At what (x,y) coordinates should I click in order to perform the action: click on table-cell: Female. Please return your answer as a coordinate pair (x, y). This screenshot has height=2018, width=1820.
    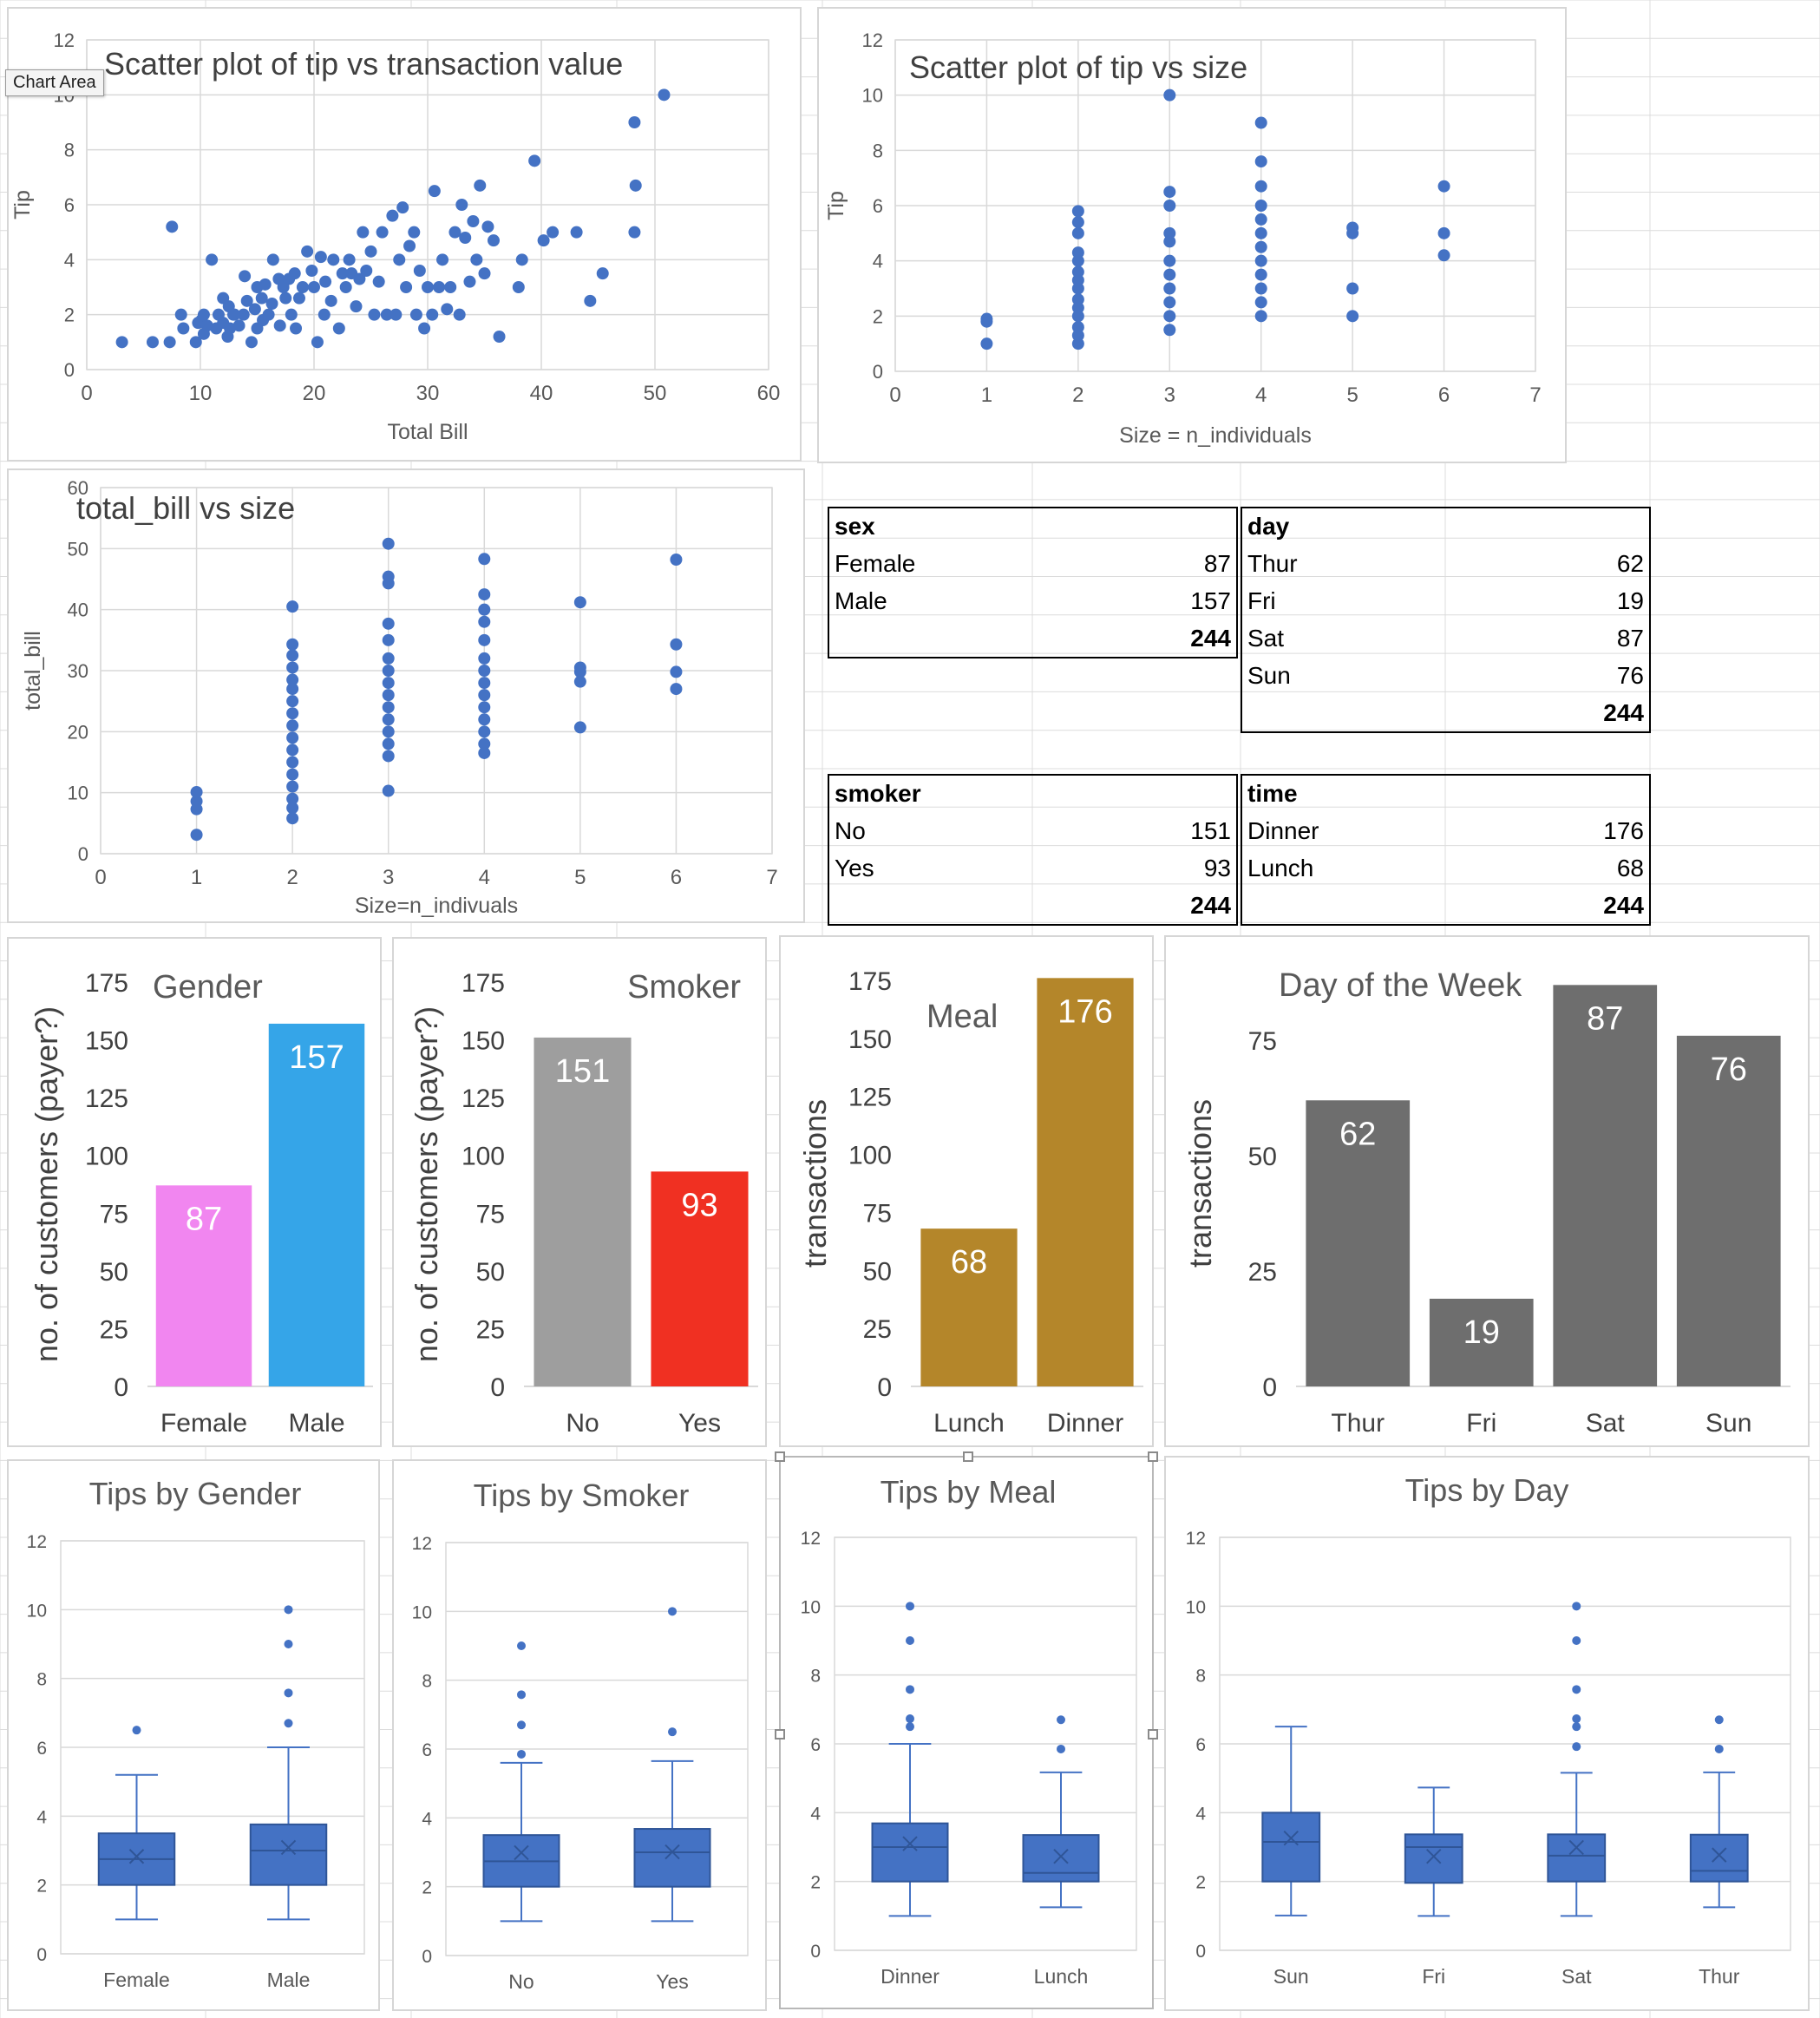
    Looking at the image, I should click on (875, 563).